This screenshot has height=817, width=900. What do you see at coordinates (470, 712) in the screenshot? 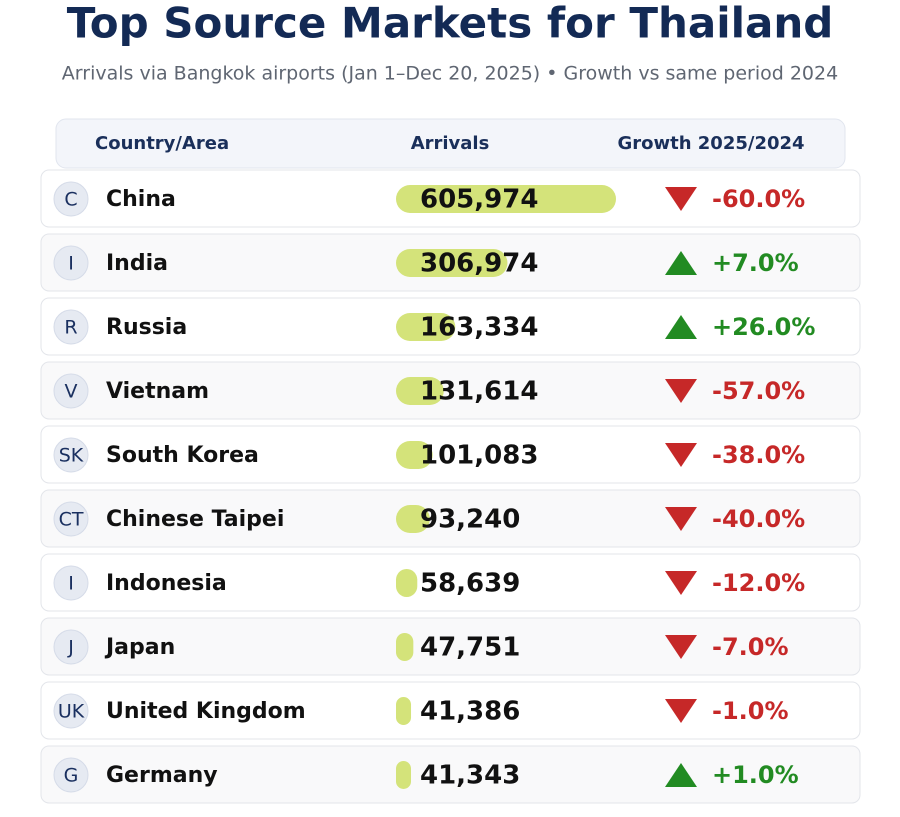
I see `value-label: 41,386` at bounding box center [470, 712].